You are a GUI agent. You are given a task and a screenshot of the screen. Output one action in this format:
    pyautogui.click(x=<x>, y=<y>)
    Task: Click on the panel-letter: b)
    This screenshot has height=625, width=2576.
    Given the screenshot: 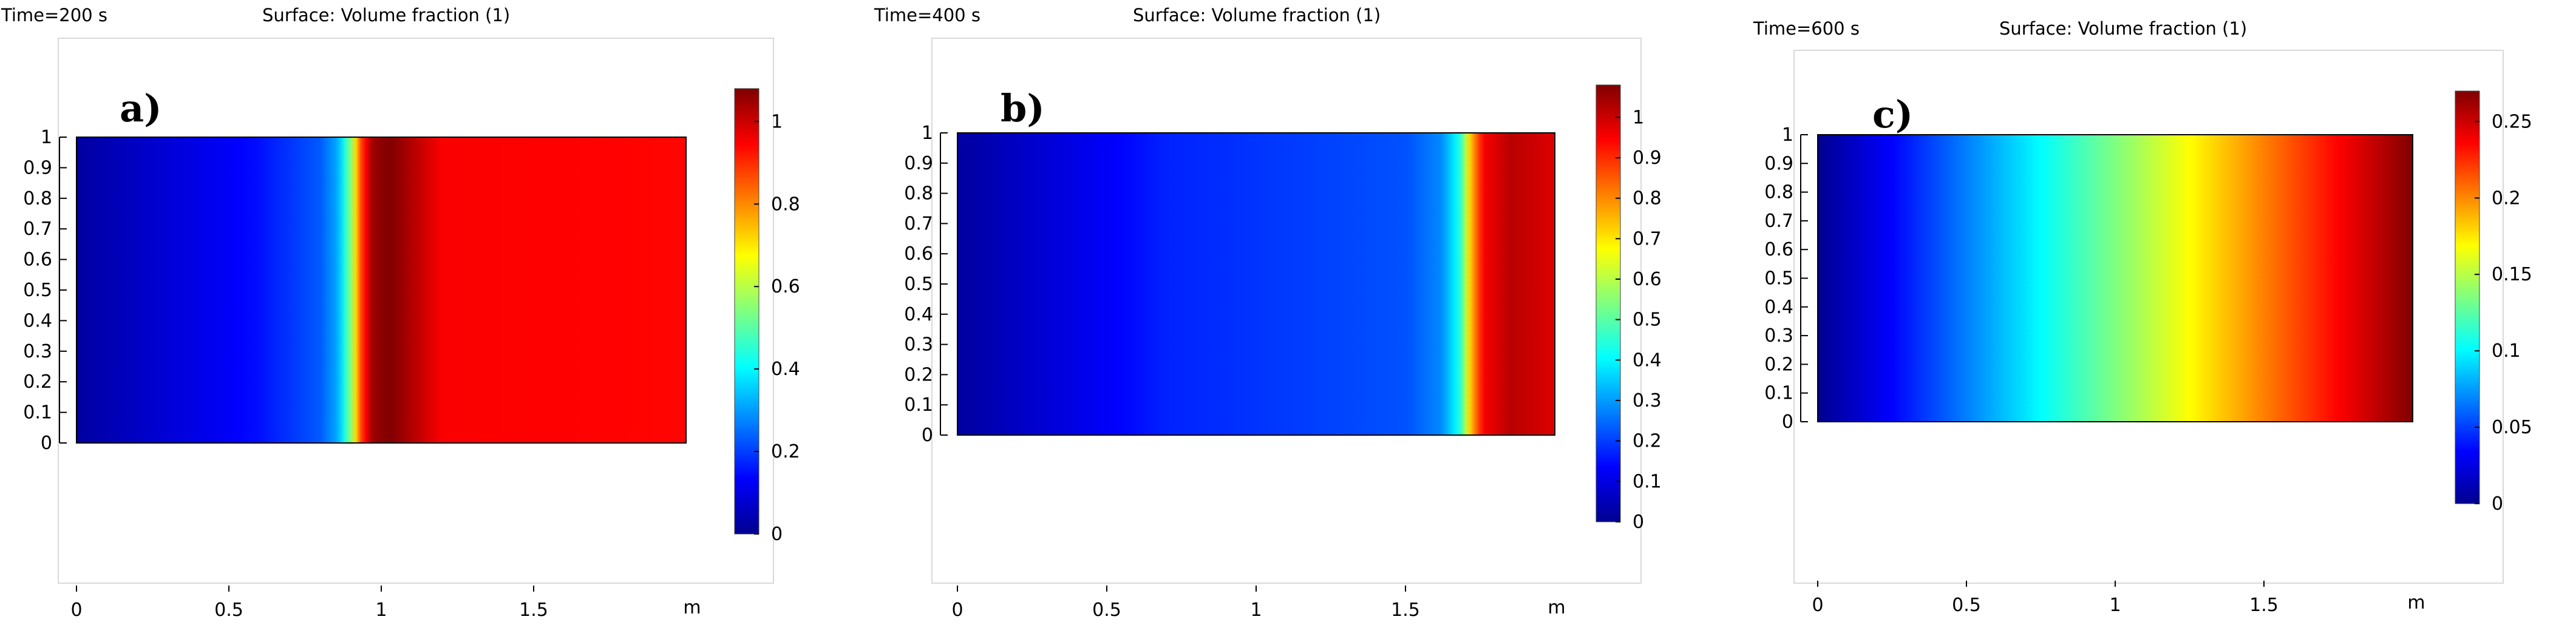 What is the action you would take?
    pyautogui.click(x=1023, y=108)
    